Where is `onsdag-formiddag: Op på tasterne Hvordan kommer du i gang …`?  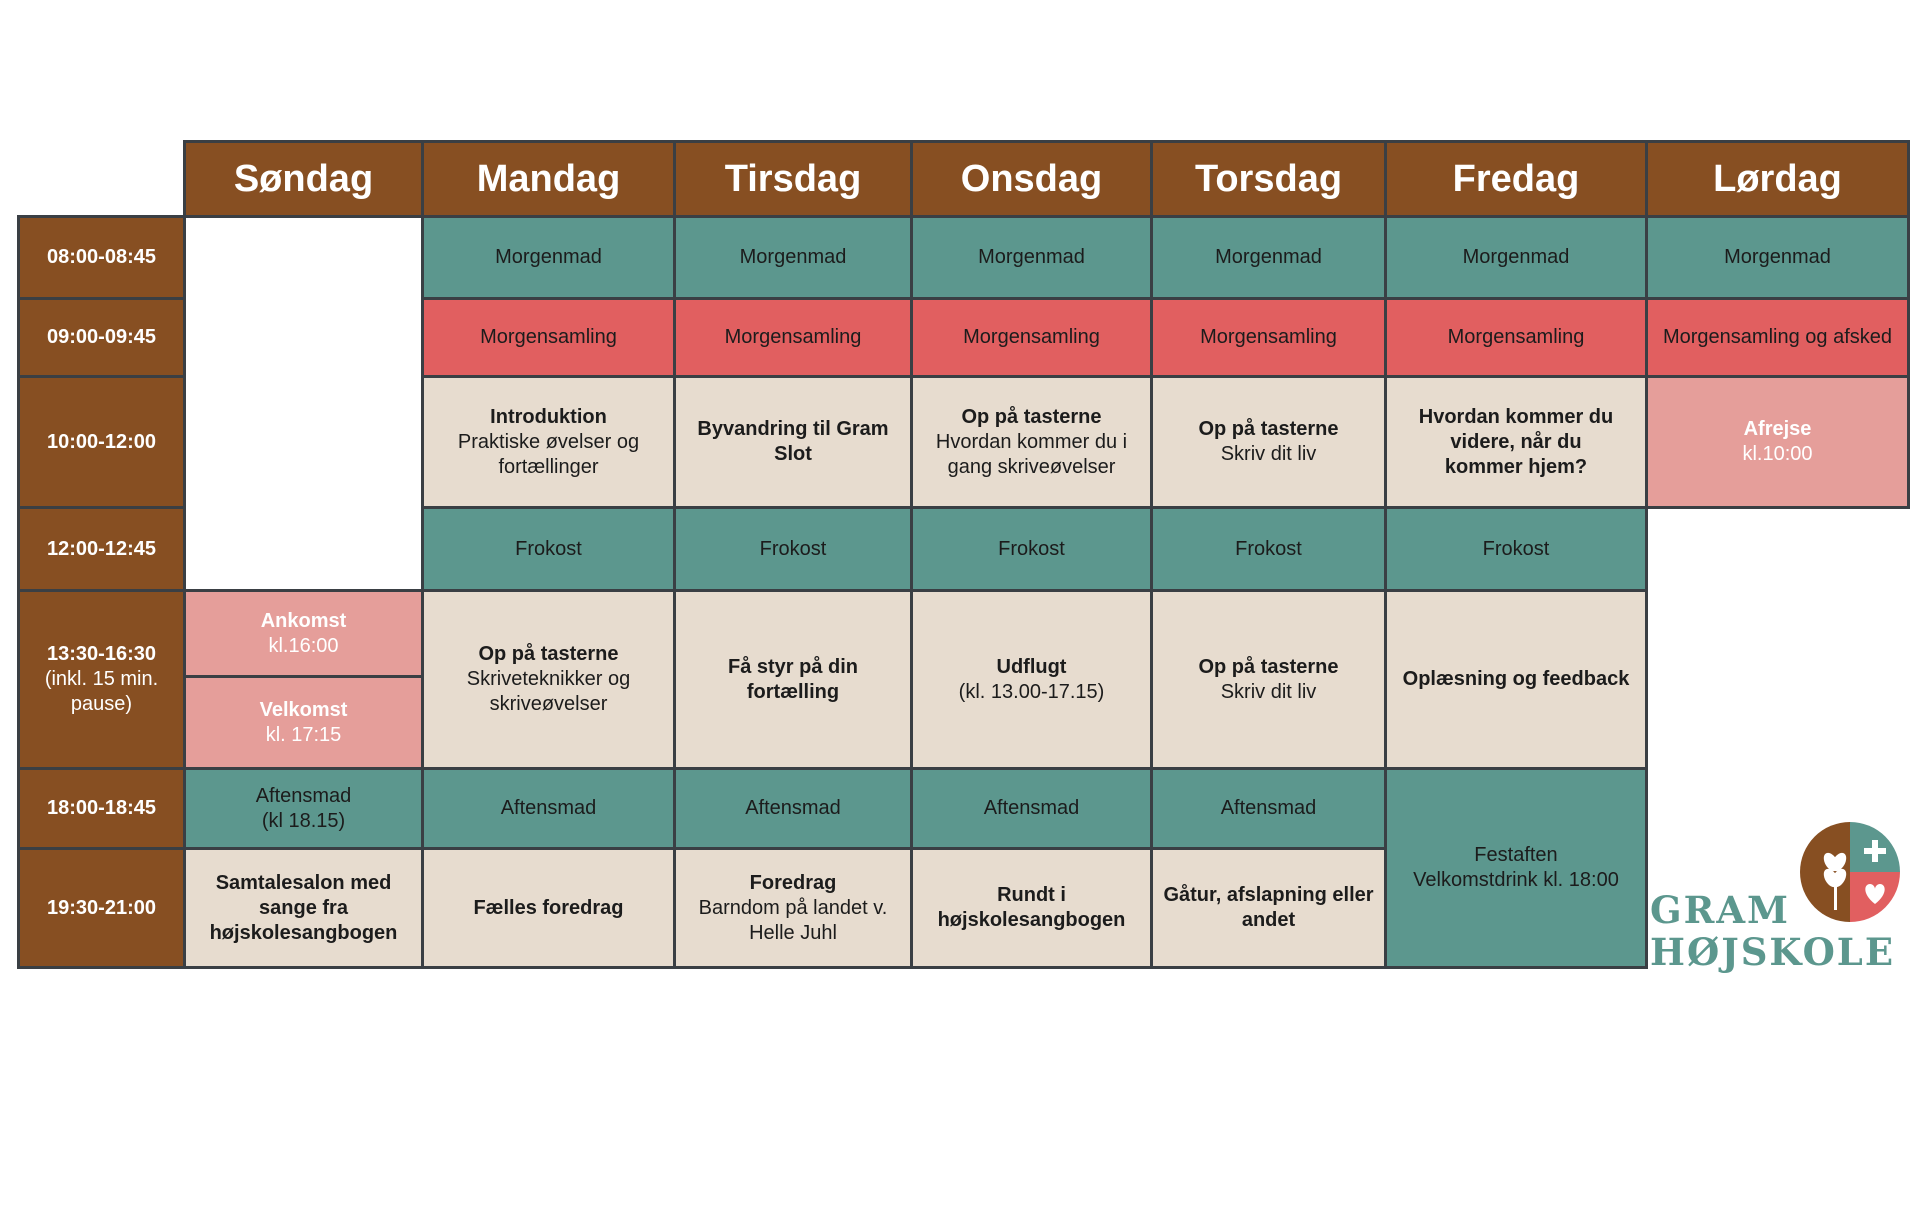
onsdag-formiddag: Op på tasterne Hvordan kommer du i gang … is located at coordinates (1031, 442).